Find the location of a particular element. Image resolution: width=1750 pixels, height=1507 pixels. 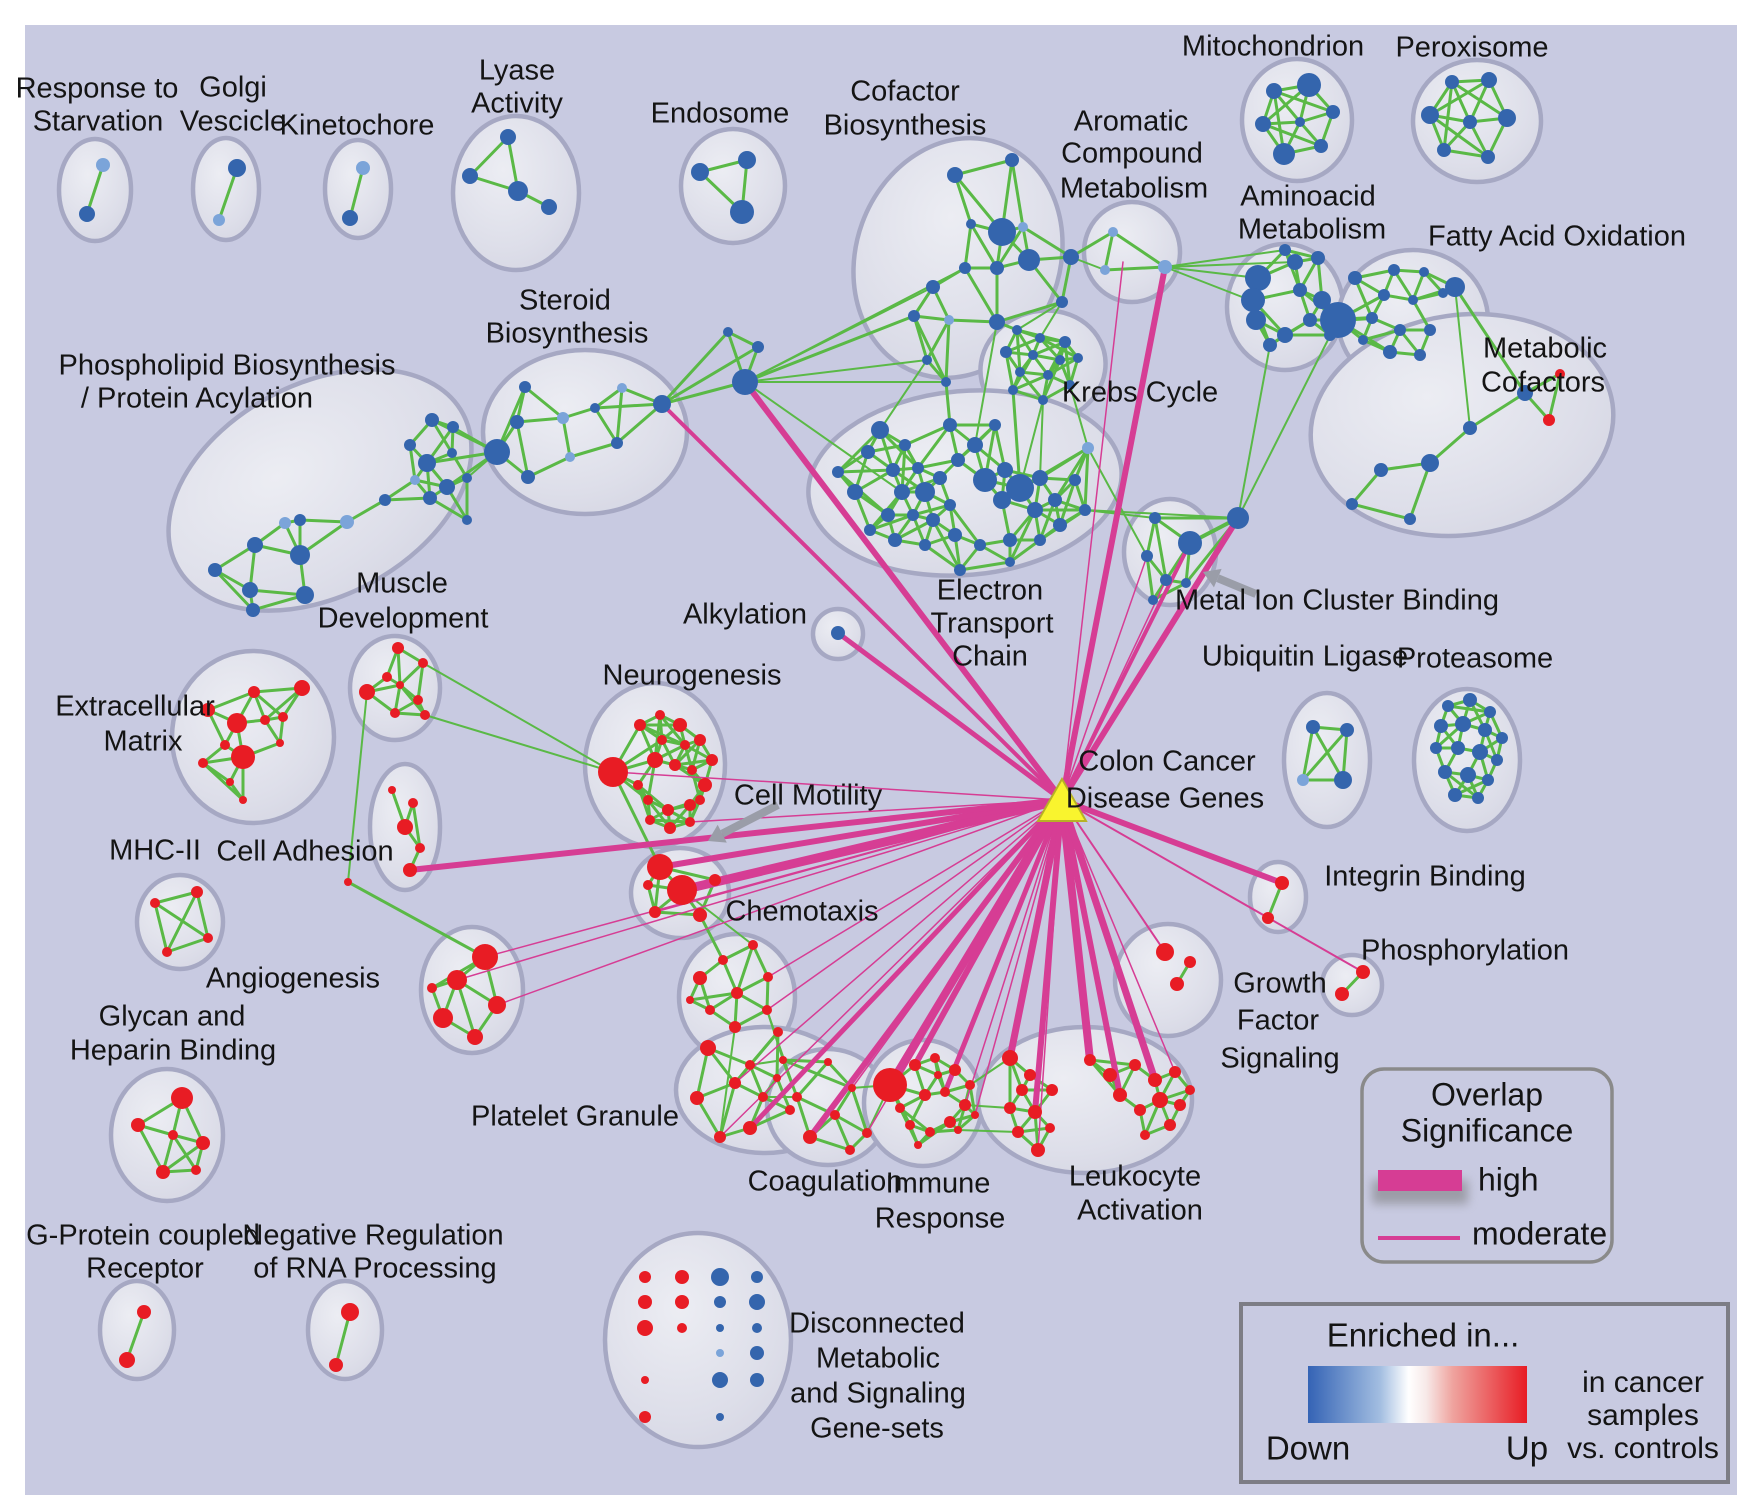

cluster-ellipse-endosome is located at coordinates (733, 186).